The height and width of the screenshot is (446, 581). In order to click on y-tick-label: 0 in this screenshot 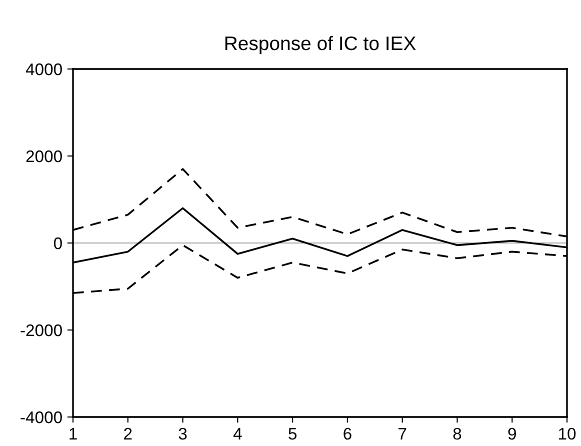, I will do `click(58, 243)`.